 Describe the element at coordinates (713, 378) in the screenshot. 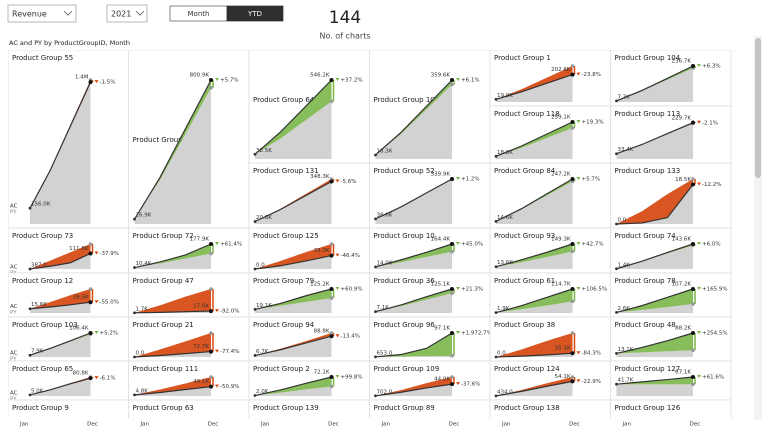

I see `variance-label: +61.6%` at that location.